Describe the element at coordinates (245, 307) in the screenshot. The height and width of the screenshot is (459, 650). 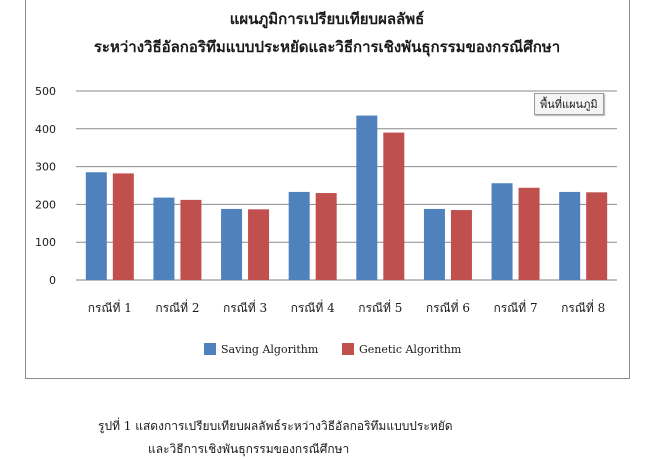
I see `x-tick-label: กรณีที่ 3` at that location.